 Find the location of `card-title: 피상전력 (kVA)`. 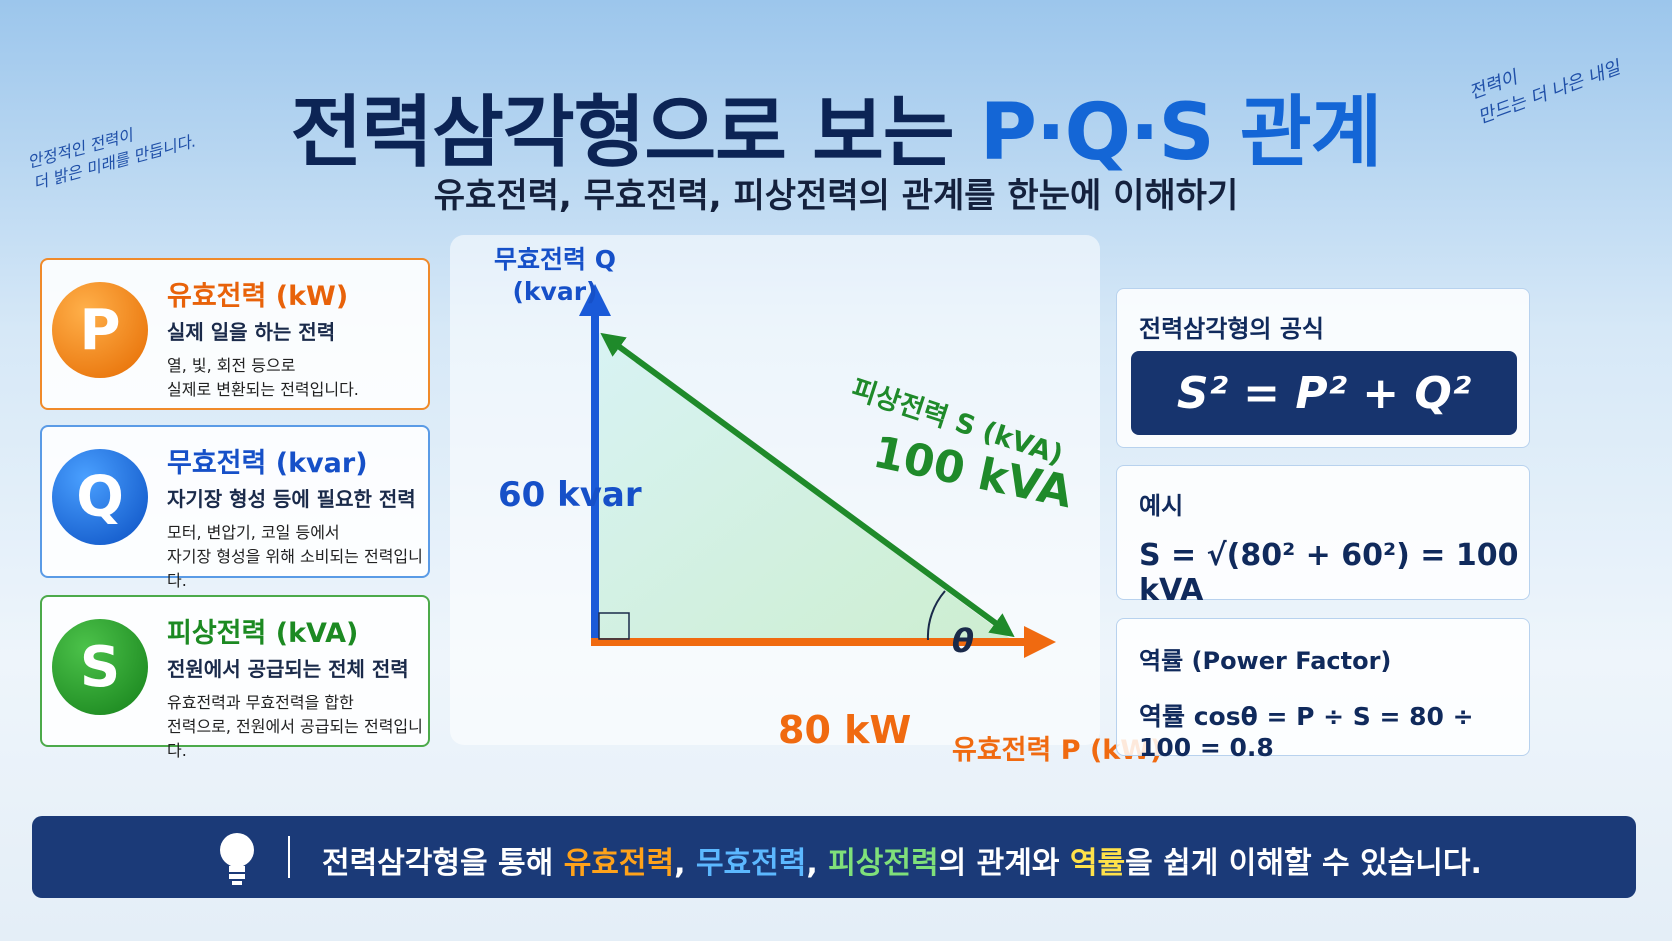

card-title: 피상전력 (kVA) is located at coordinates (263, 633).